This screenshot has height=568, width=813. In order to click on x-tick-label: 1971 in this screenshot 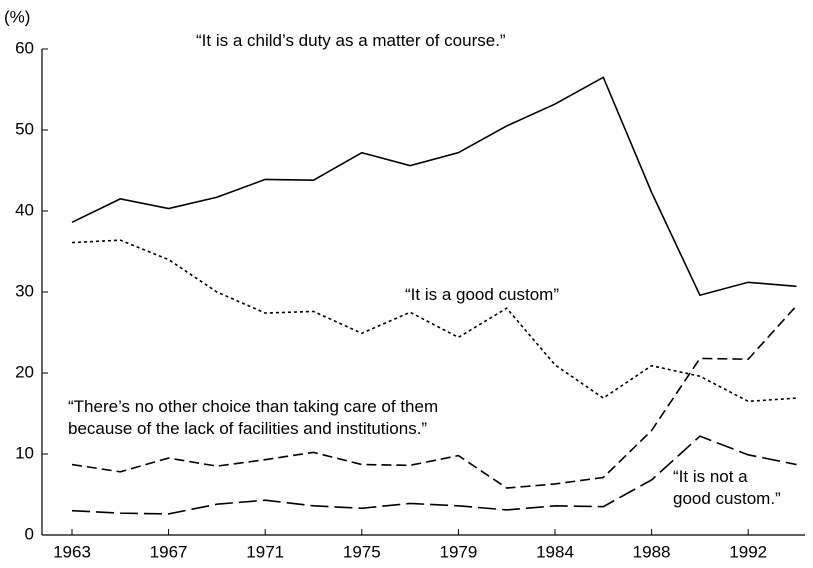, I will do `click(265, 551)`.